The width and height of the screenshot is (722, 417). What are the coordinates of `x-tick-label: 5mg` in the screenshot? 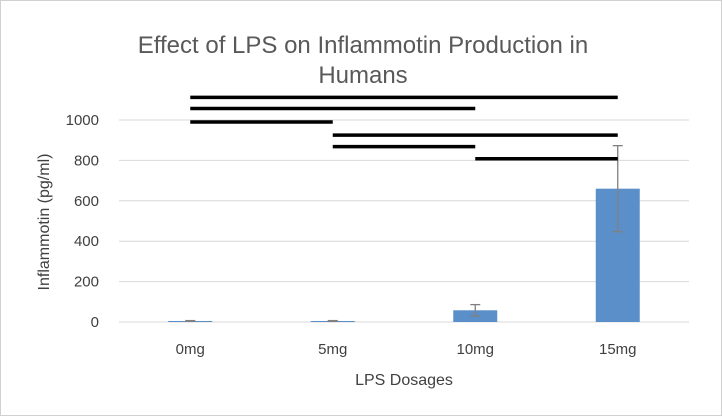 It's located at (332, 349).